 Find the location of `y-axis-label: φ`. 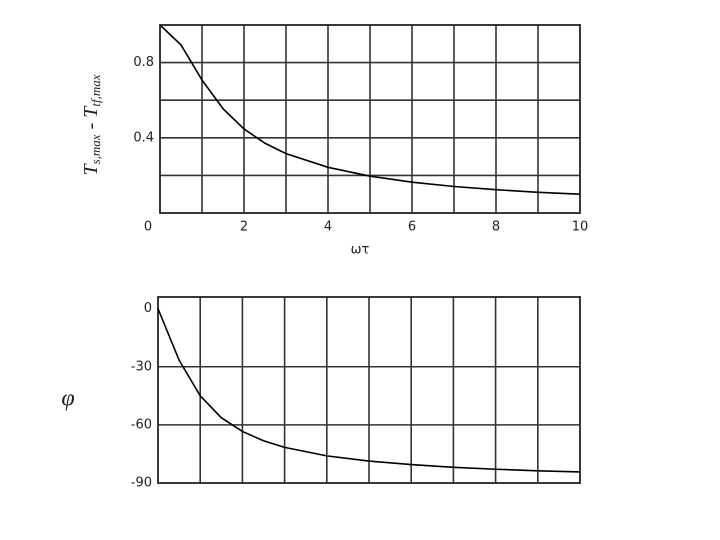

y-axis-label: φ is located at coordinates (67, 399).